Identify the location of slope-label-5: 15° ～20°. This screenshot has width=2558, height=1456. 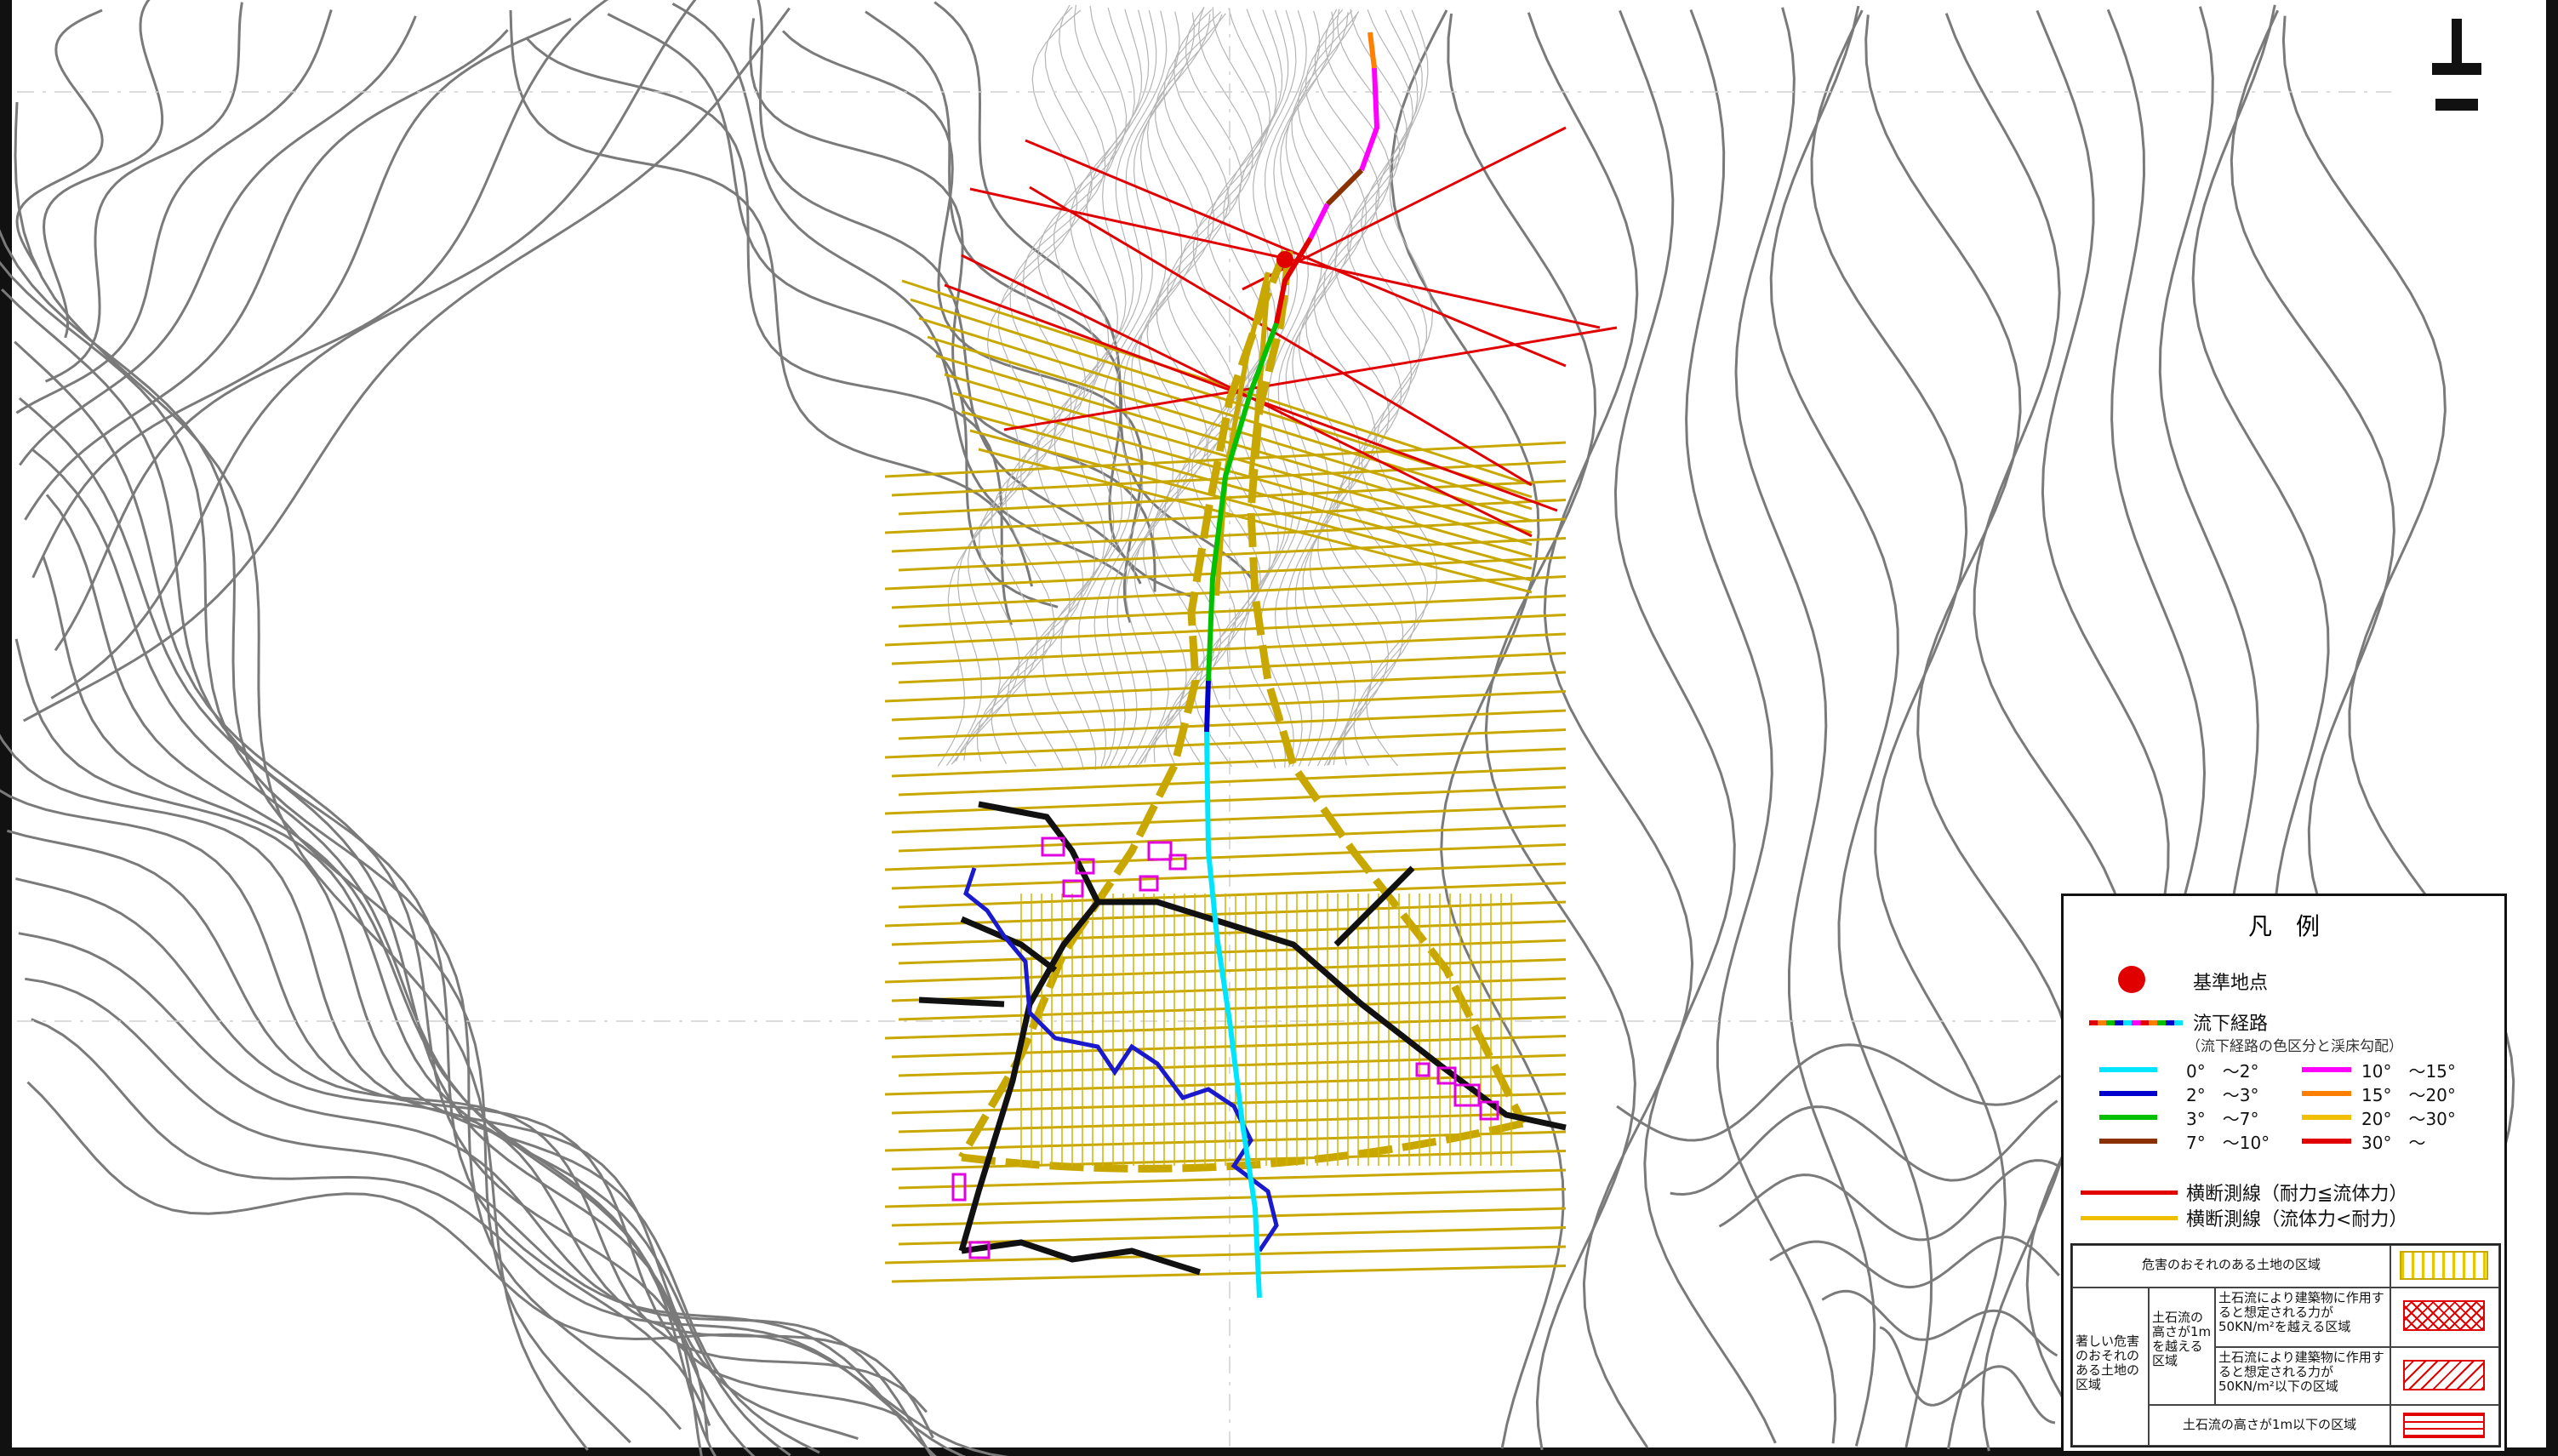
(2408, 1095).